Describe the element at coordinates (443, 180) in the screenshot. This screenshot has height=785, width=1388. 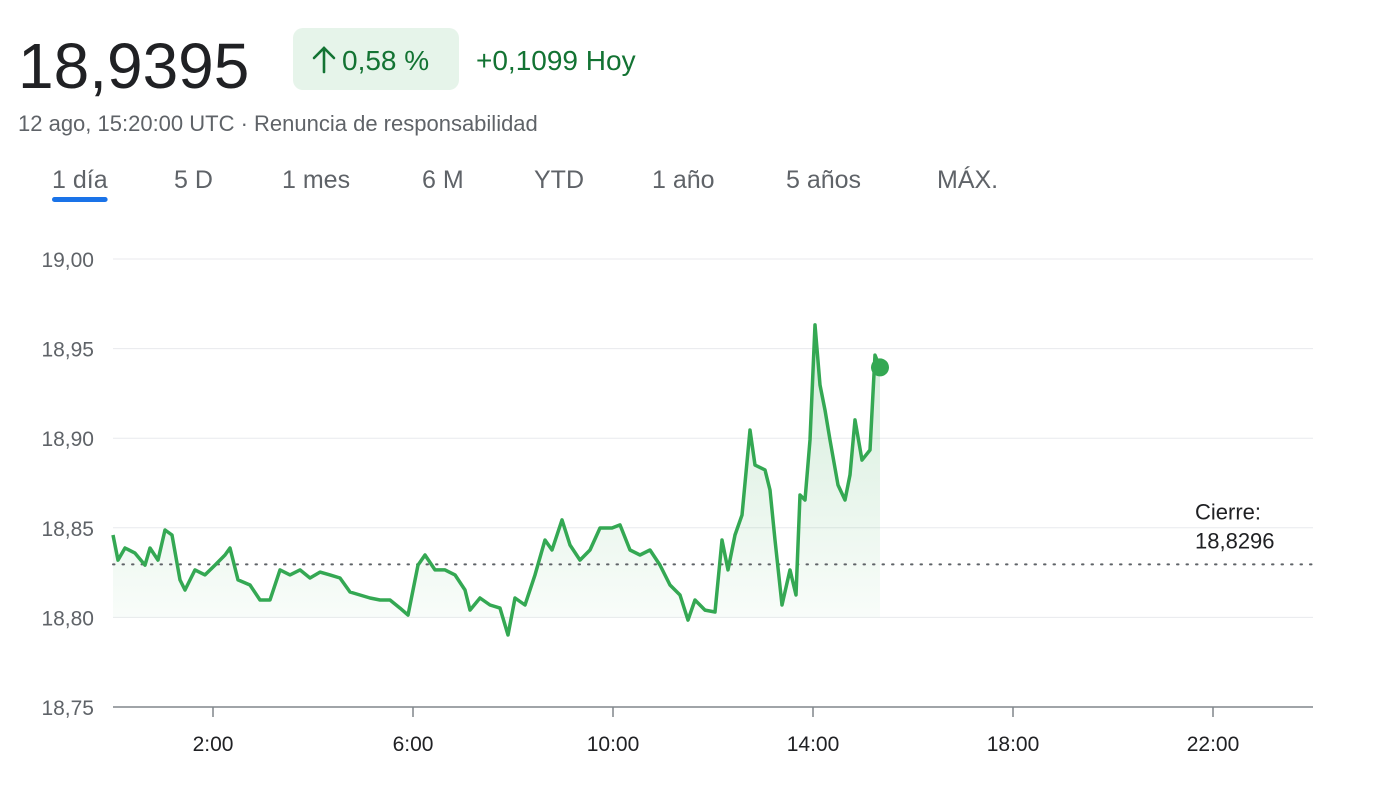
I see `tab: 6 M` at that location.